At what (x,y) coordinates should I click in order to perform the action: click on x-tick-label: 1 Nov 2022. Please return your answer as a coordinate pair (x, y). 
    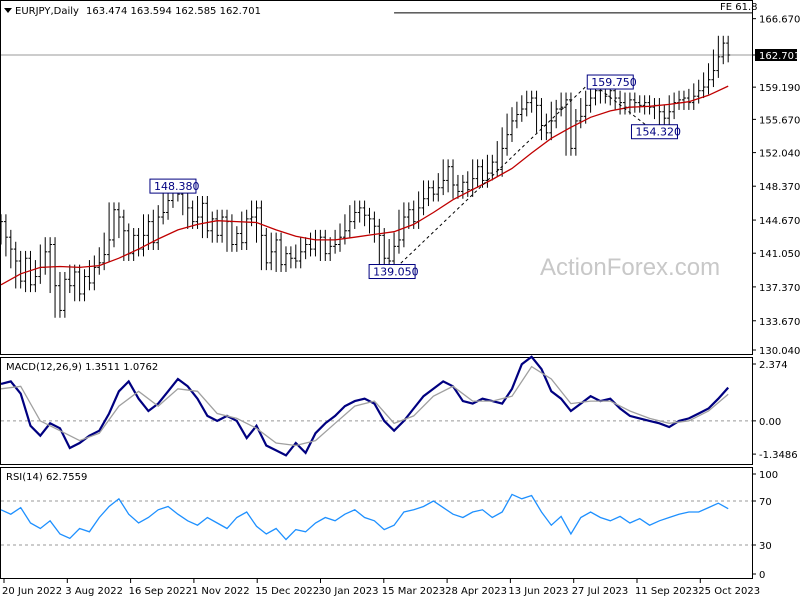
    Looking at the image, I should click on (221, 591).